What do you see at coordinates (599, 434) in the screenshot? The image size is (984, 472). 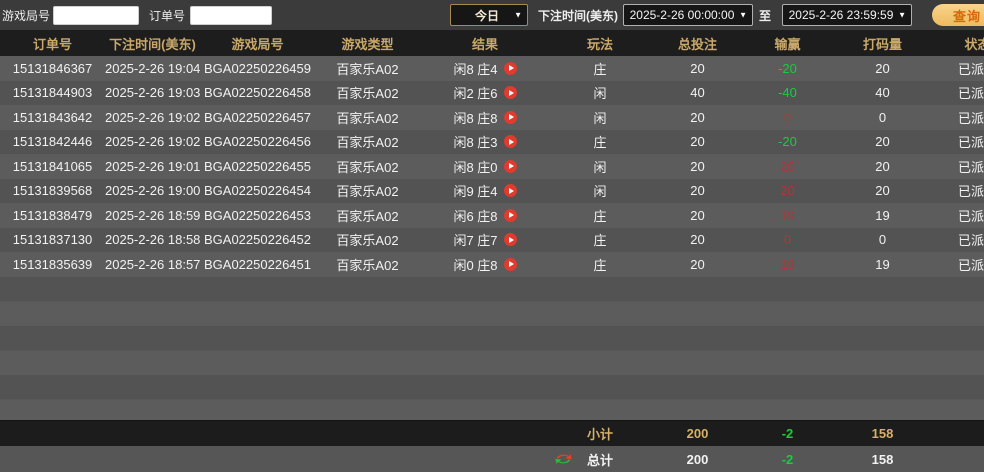 I see `subtotal-label: 小计` at bounding box center [599, 434].